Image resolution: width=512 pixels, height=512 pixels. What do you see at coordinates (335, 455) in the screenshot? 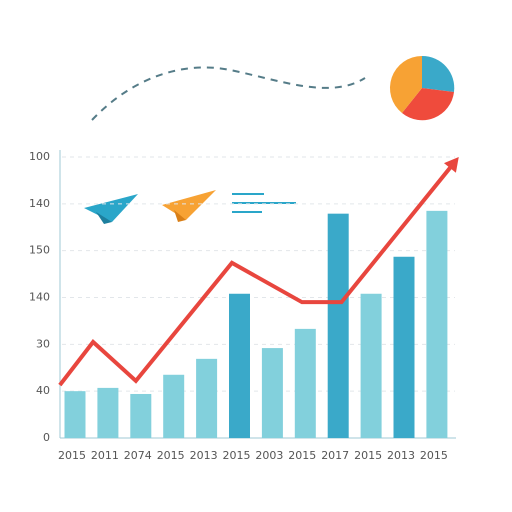
I see `x-tick-label: 2017` at bounding box center [335, 455].